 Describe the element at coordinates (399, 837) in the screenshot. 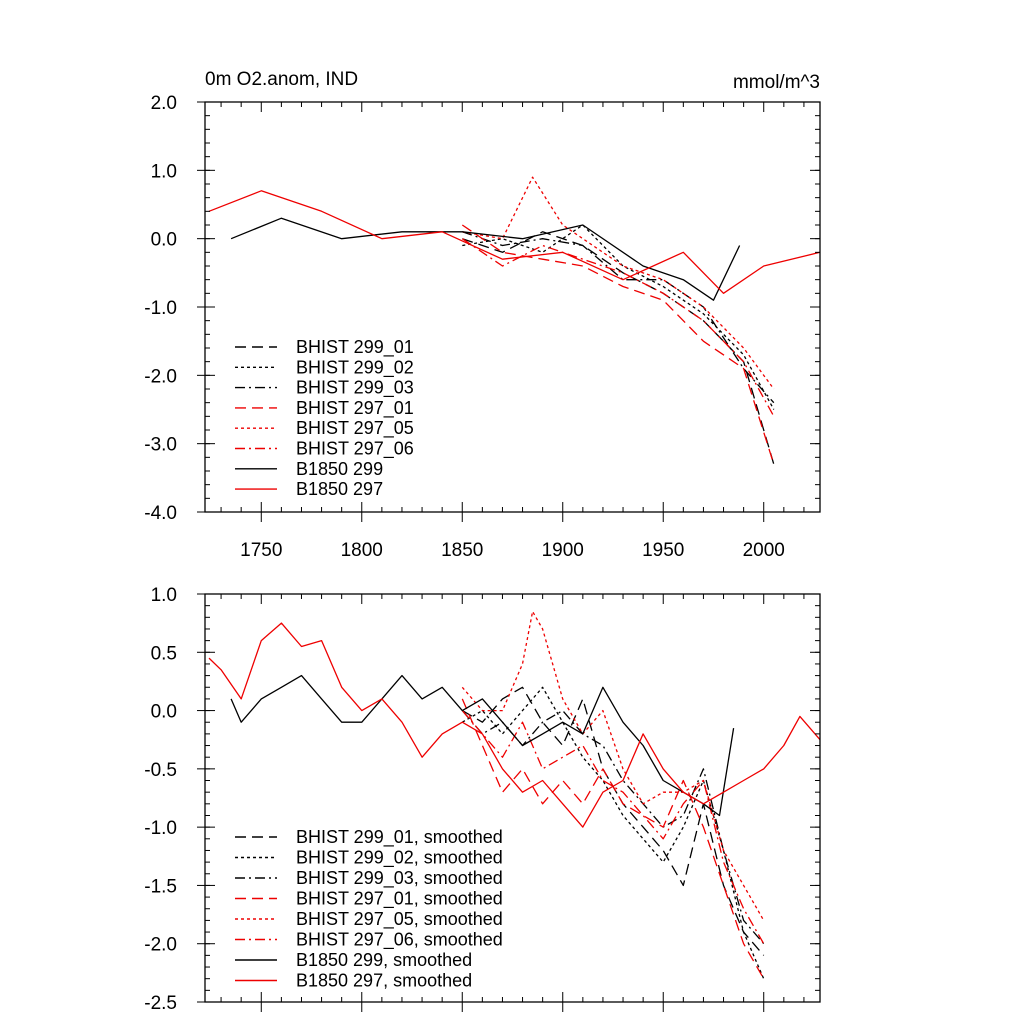

I see `legend-label: BHIST 299_01, smoothed` at that location.